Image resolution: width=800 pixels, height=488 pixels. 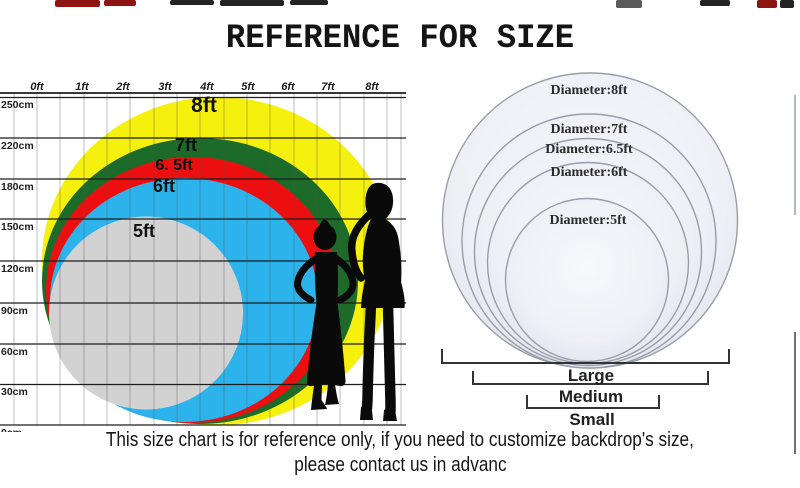 What do you see at coordinates (17, 146) in the screenshot?
I see `y-tick: 220cm` at bounding box center [17, 146].